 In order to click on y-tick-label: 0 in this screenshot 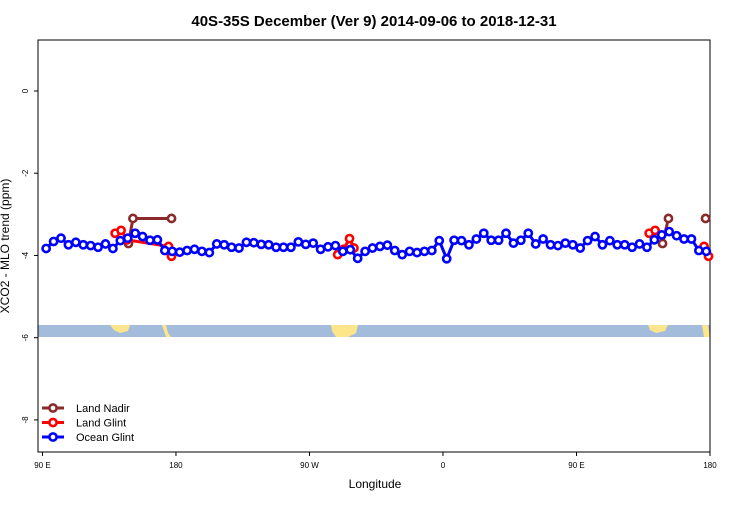, I will do `click(25, 90)`.